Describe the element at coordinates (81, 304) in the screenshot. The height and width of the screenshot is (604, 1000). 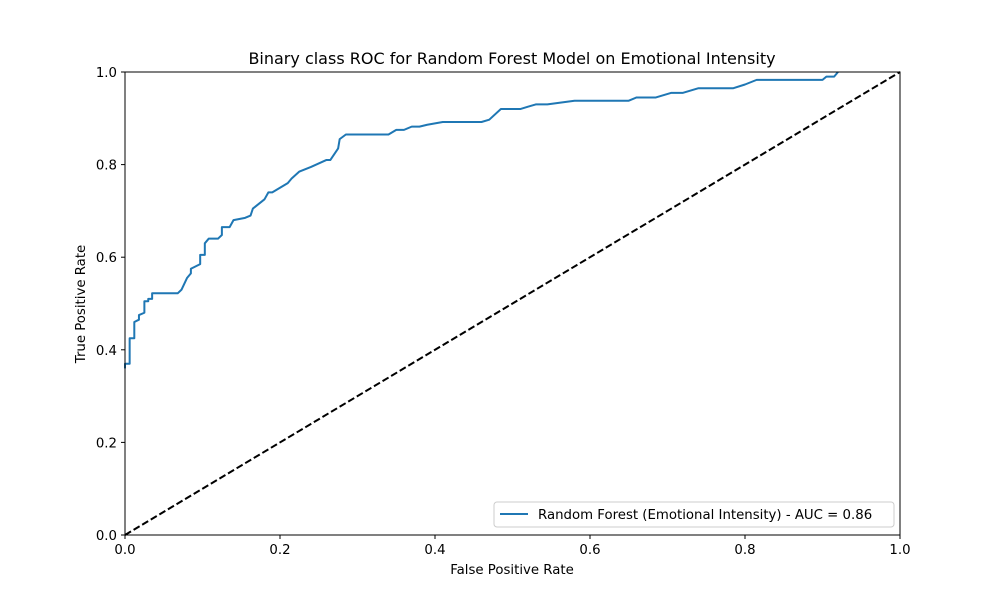
I see `y-axis-label: True Positive Rate` at that location.